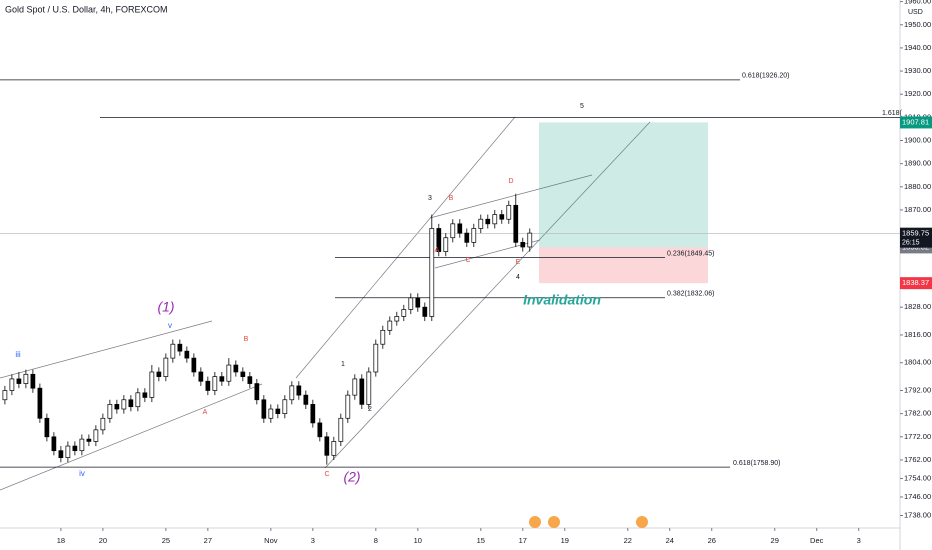 The height and width of the screenshot is (550, 932). Describe the element at coordinates (170, 325) in the screenshot. I see `annotation: v` at that location.